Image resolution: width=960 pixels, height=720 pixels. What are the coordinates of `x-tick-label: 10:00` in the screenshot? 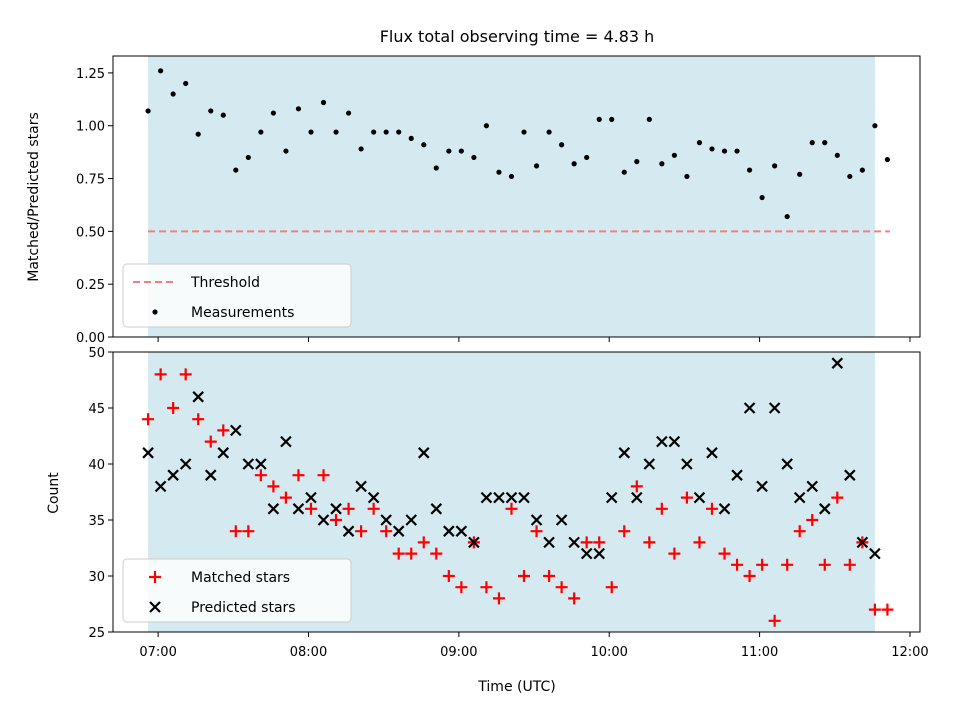 It's located at (608, 652).